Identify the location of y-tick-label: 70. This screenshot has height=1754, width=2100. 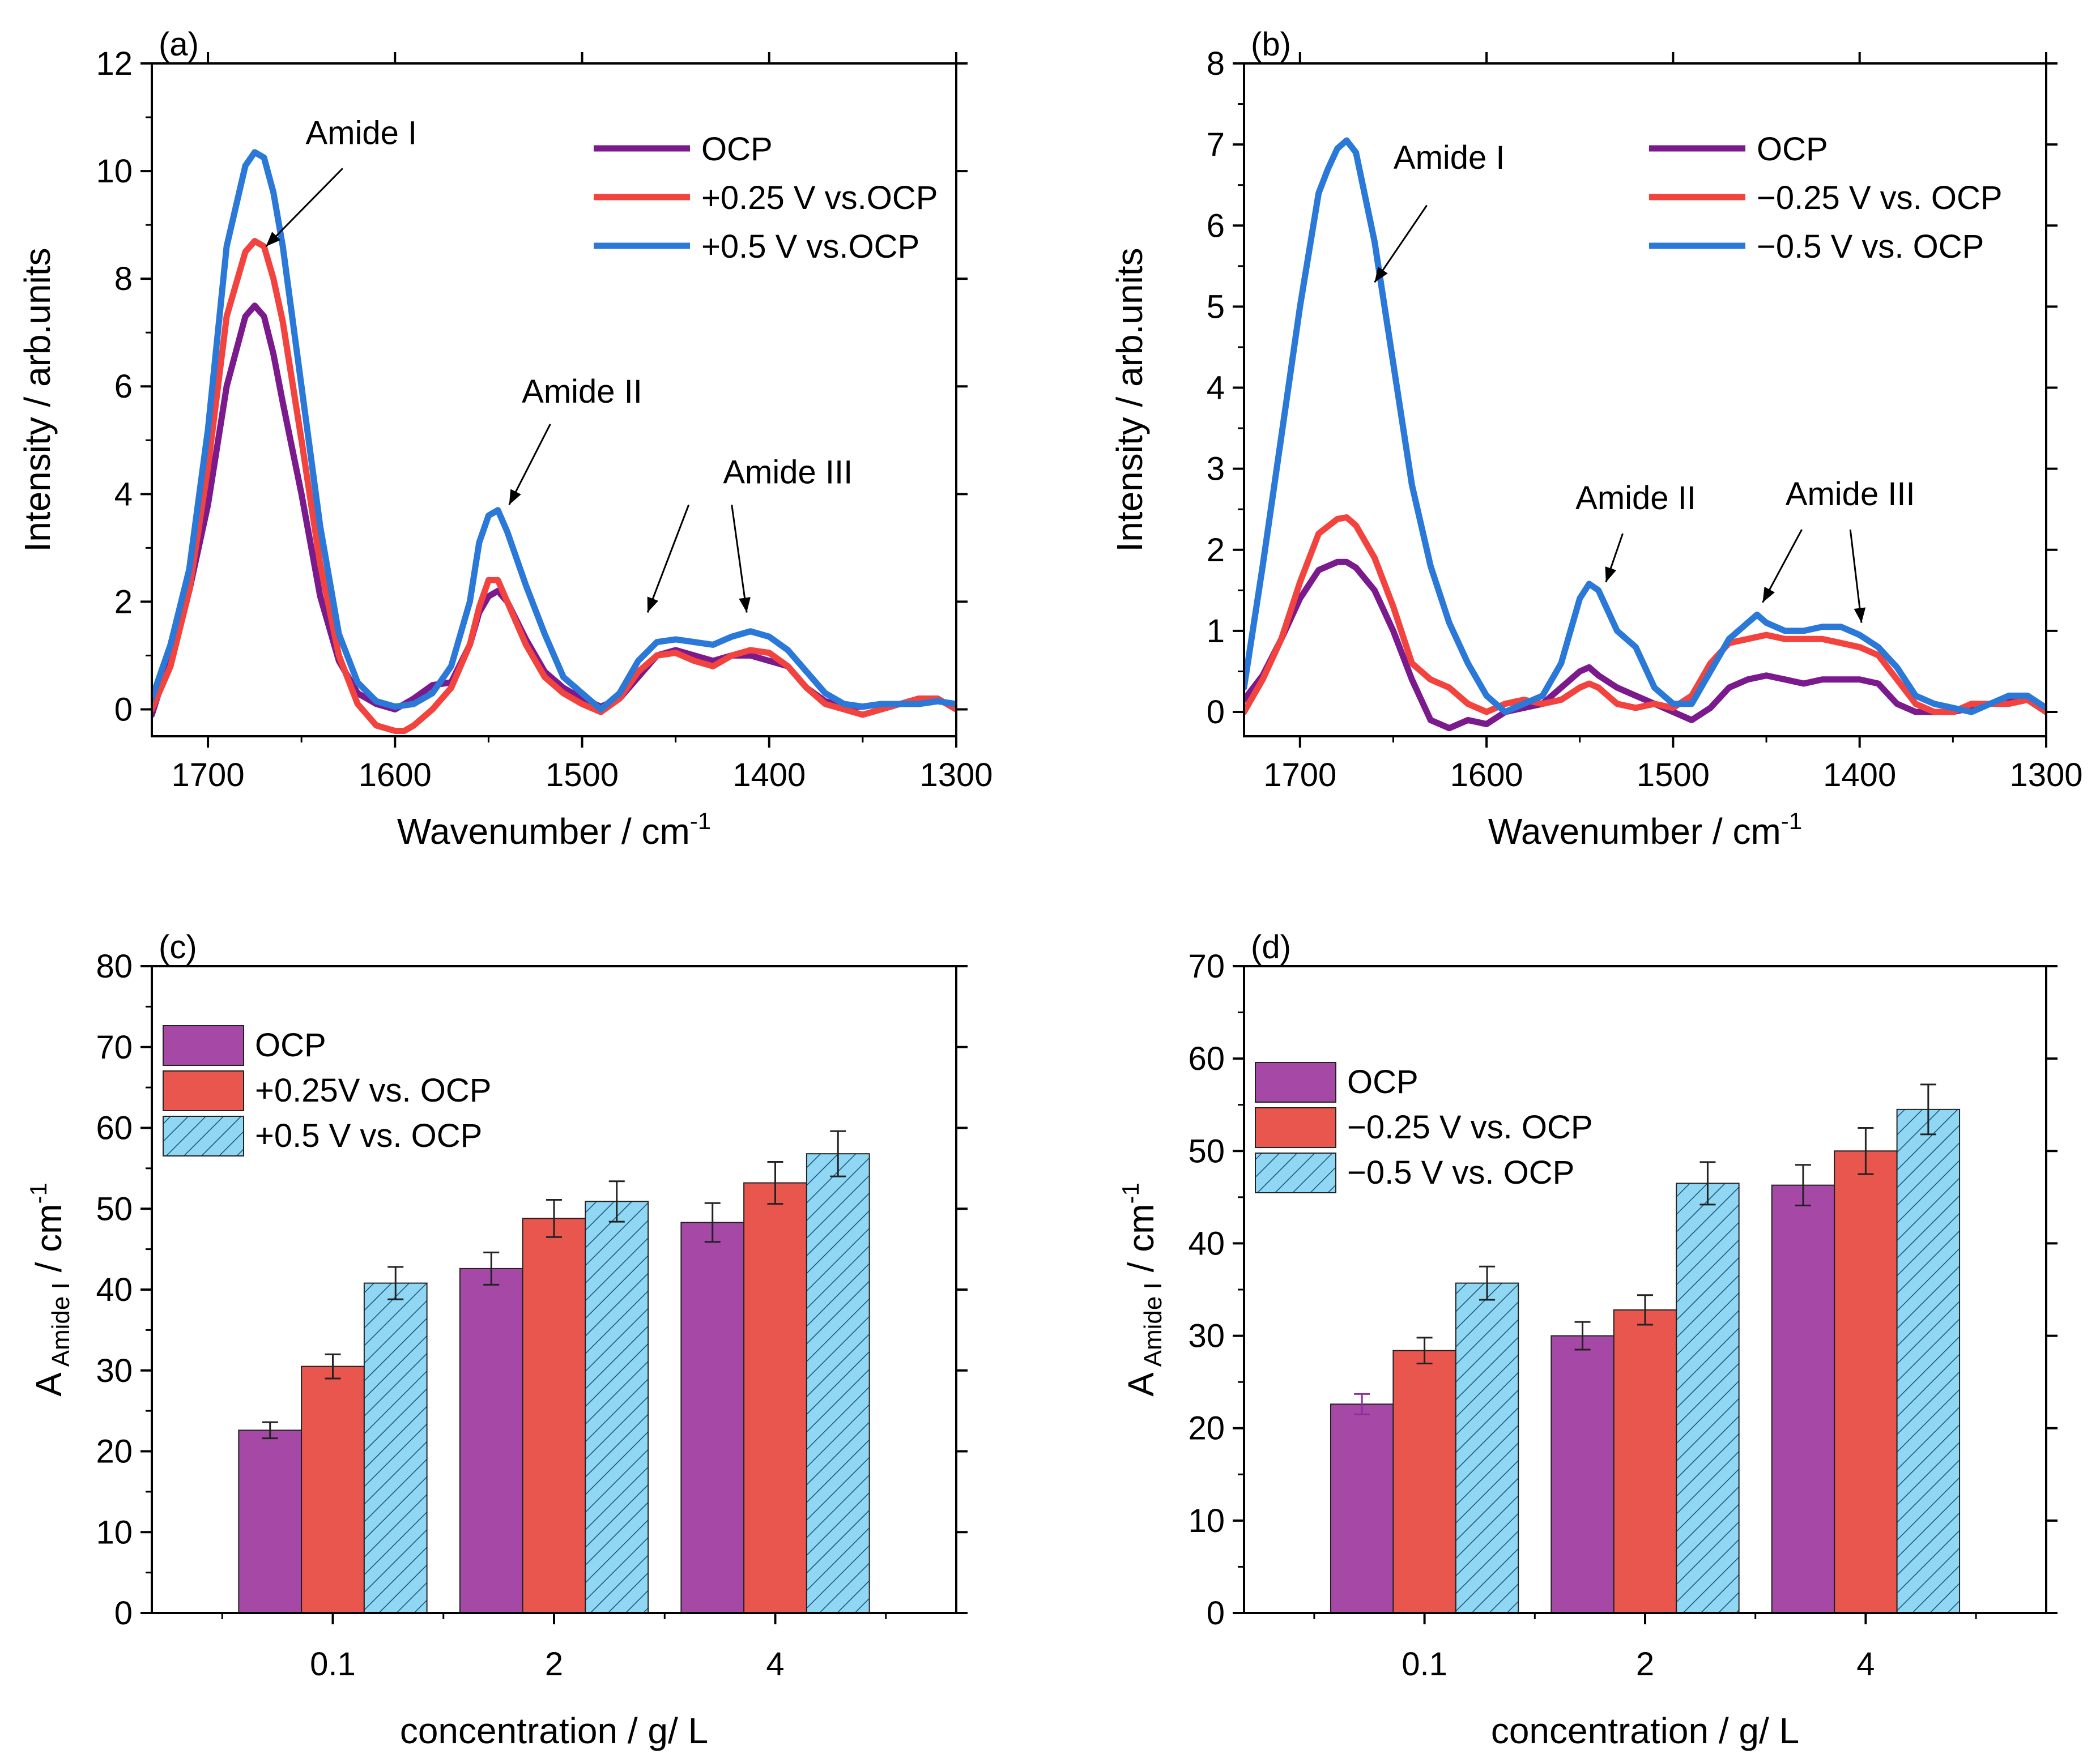
(1206, 966).